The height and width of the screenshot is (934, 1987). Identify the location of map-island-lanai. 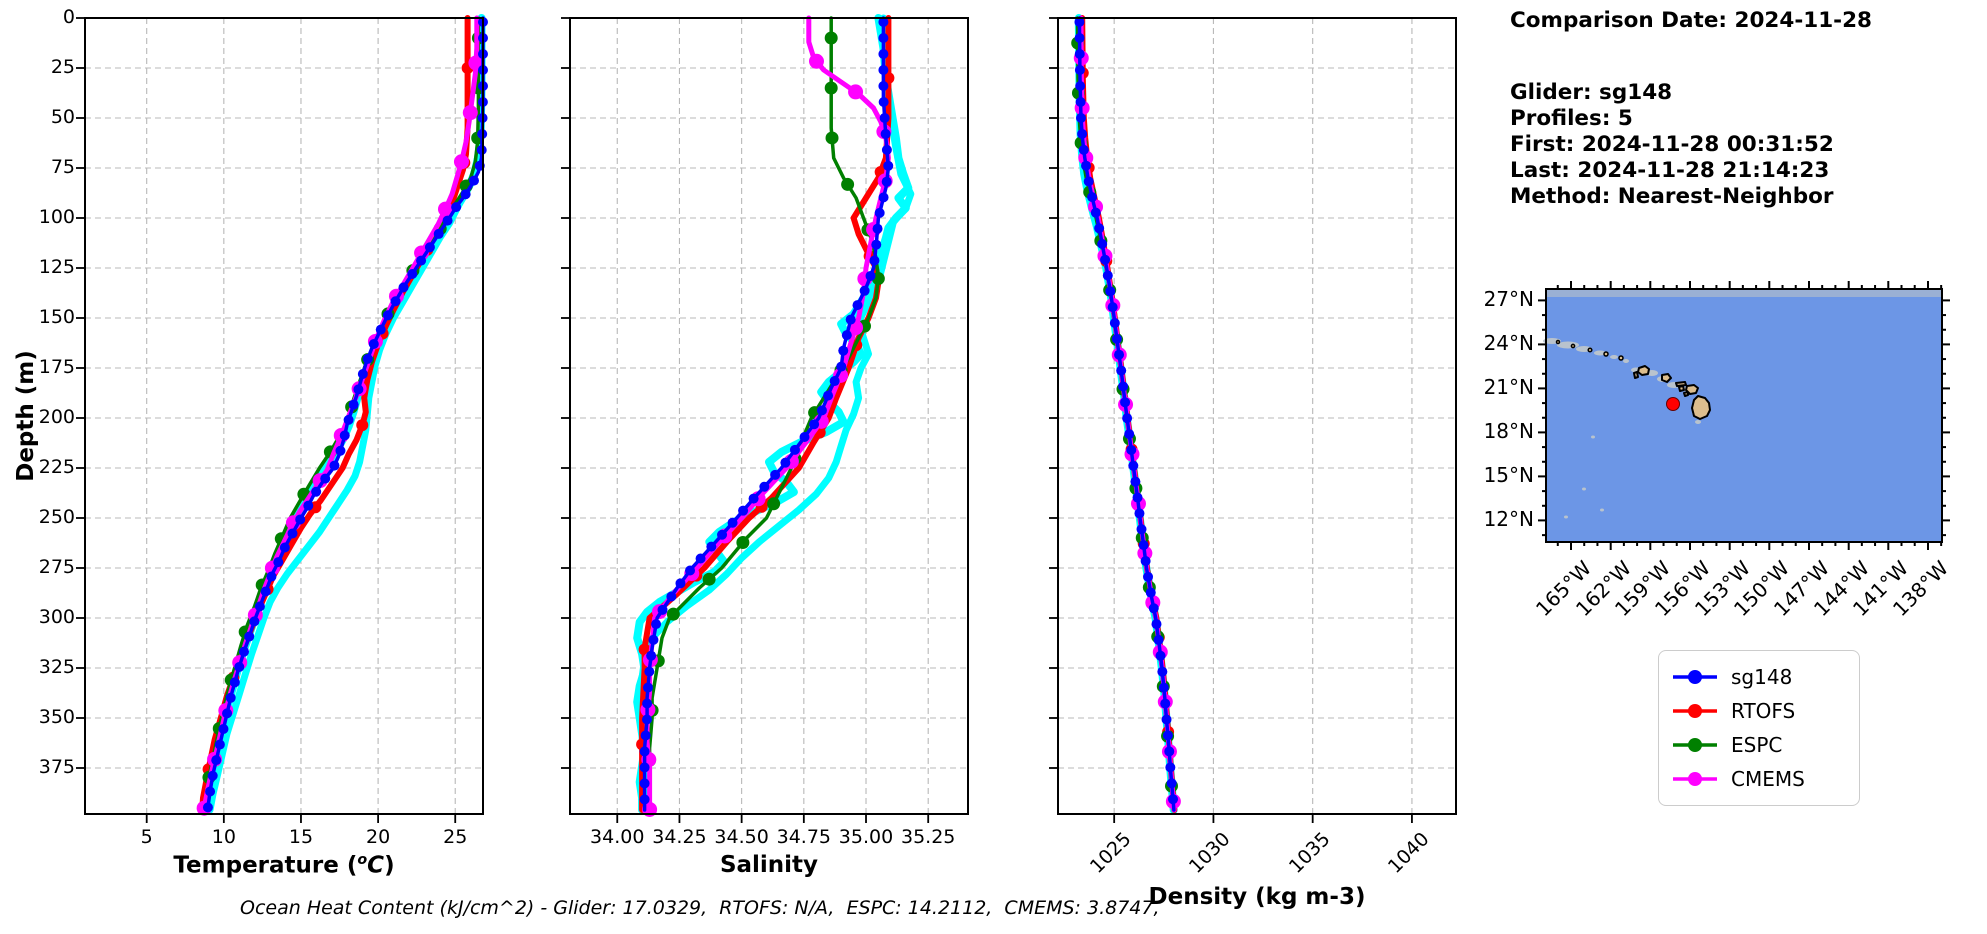
(1681, 388).